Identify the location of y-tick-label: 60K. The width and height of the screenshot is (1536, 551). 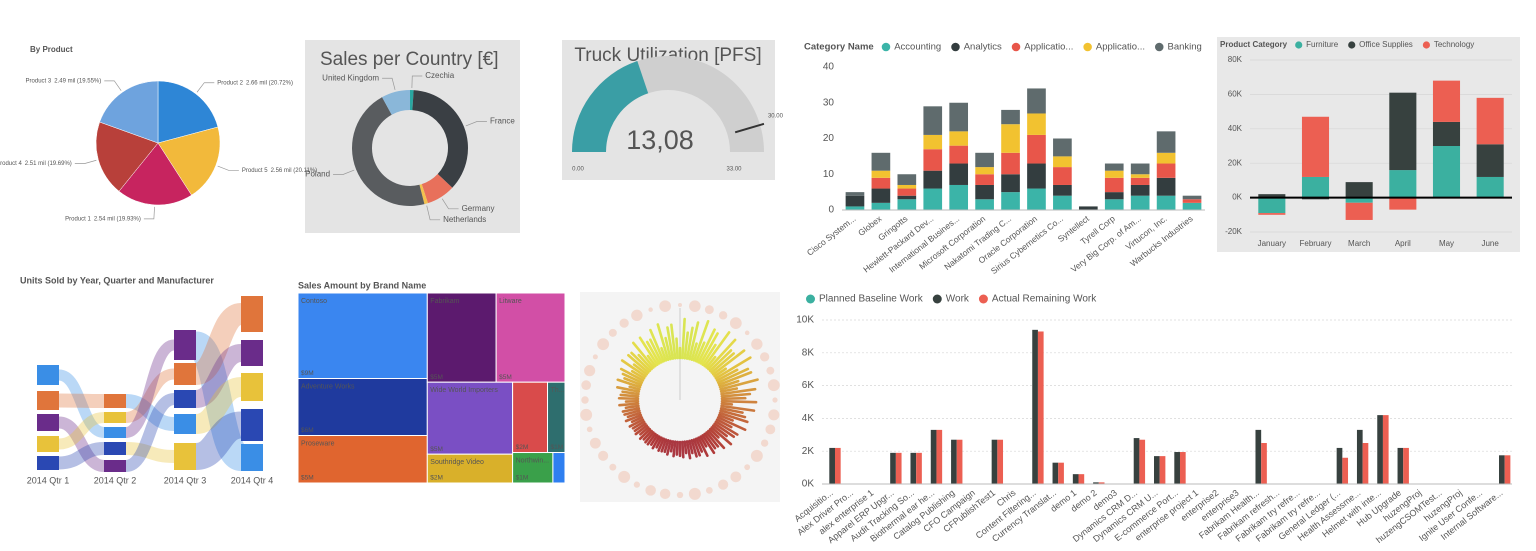
(1235, 94).